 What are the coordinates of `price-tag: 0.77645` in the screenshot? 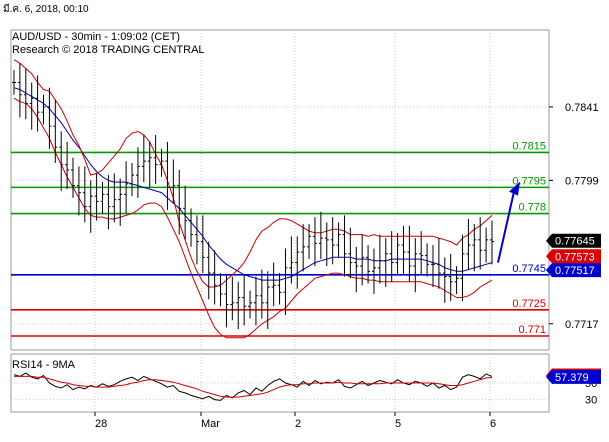 It's located at (573, 240).